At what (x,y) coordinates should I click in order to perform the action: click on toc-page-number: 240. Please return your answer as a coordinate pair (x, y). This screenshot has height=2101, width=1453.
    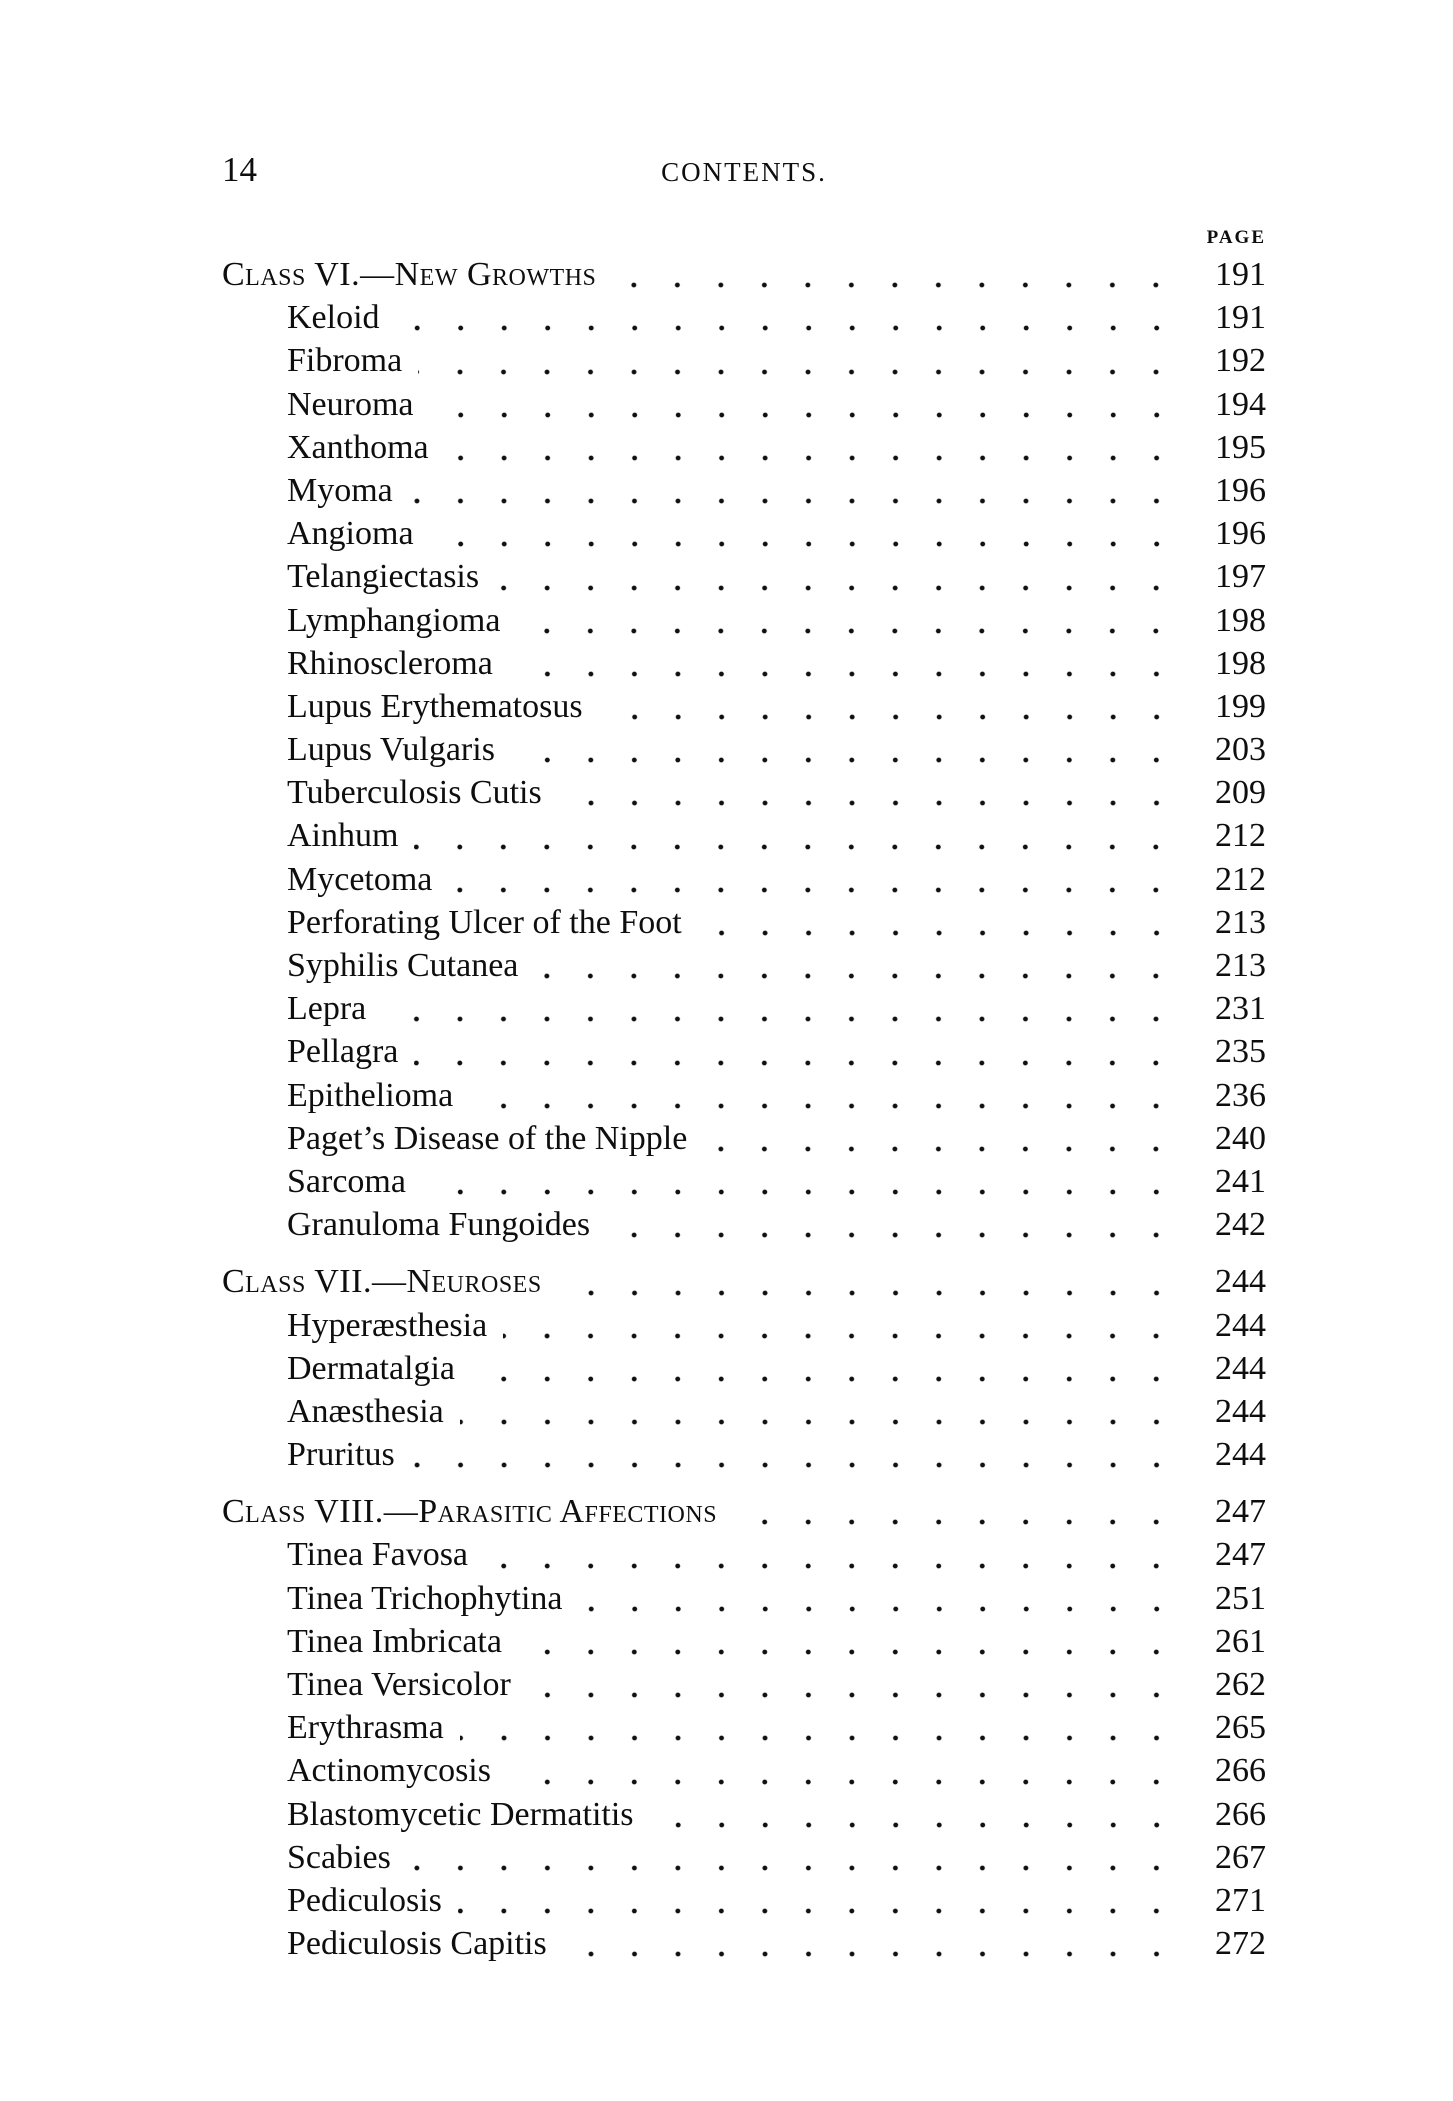
    Looking at the image, I should click on (1240, 1138).